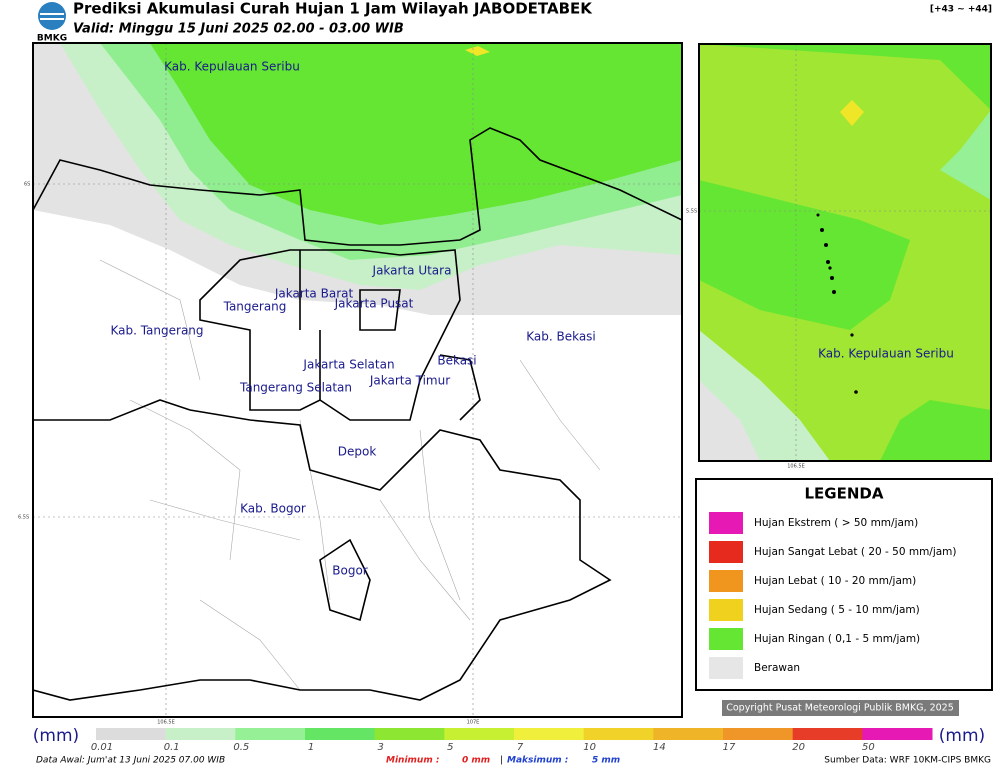  I want to click on legend-label: Hujan Lebat ( 10 - 20 mm/jam), so click(835, 581).